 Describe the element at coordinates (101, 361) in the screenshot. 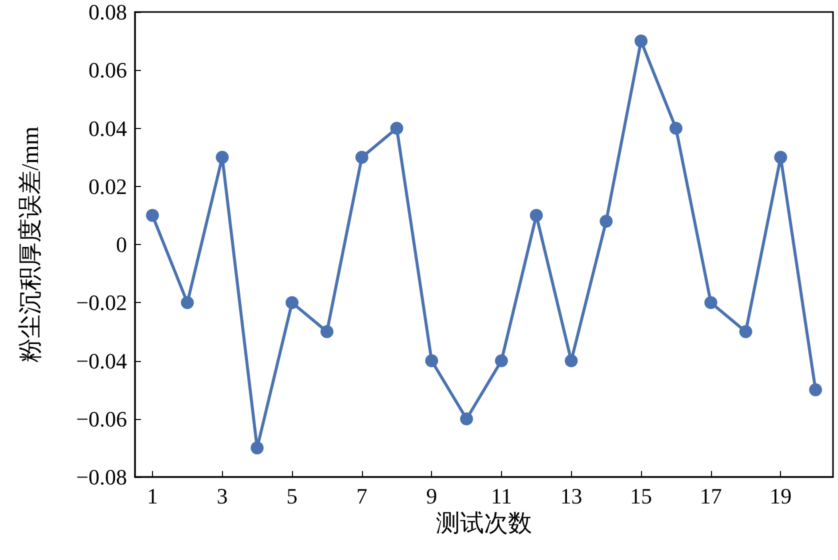

I see `y-tick-label: −0.04` at that location.